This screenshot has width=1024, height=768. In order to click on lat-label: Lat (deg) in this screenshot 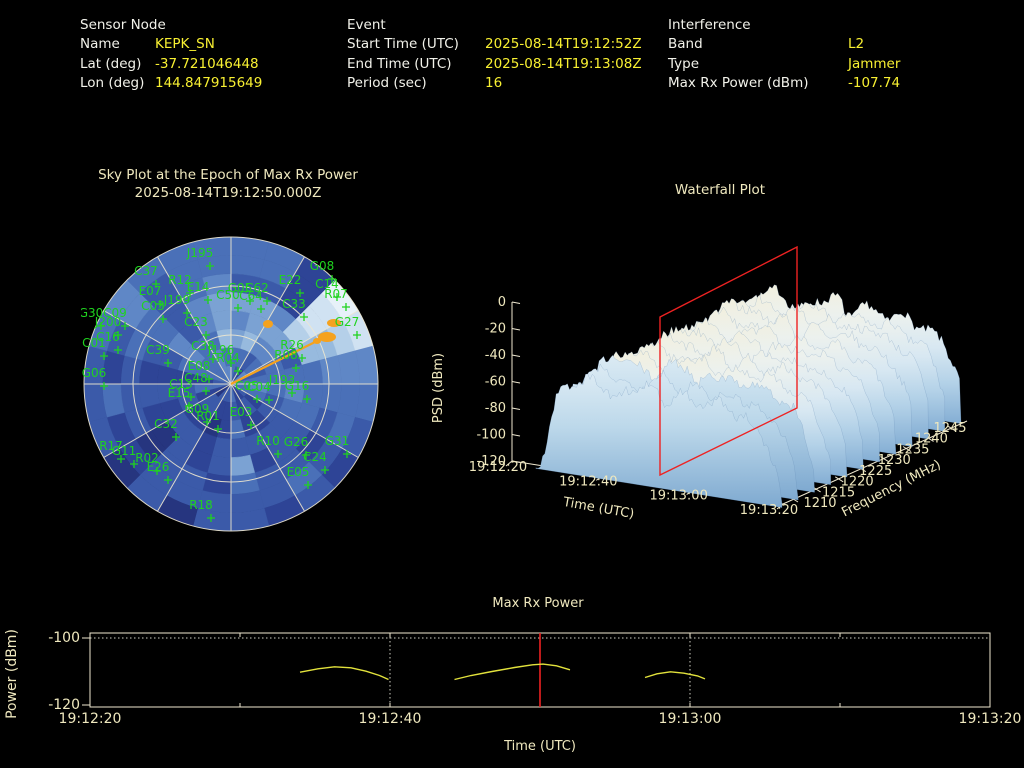, I will do `click(111, 63)`.